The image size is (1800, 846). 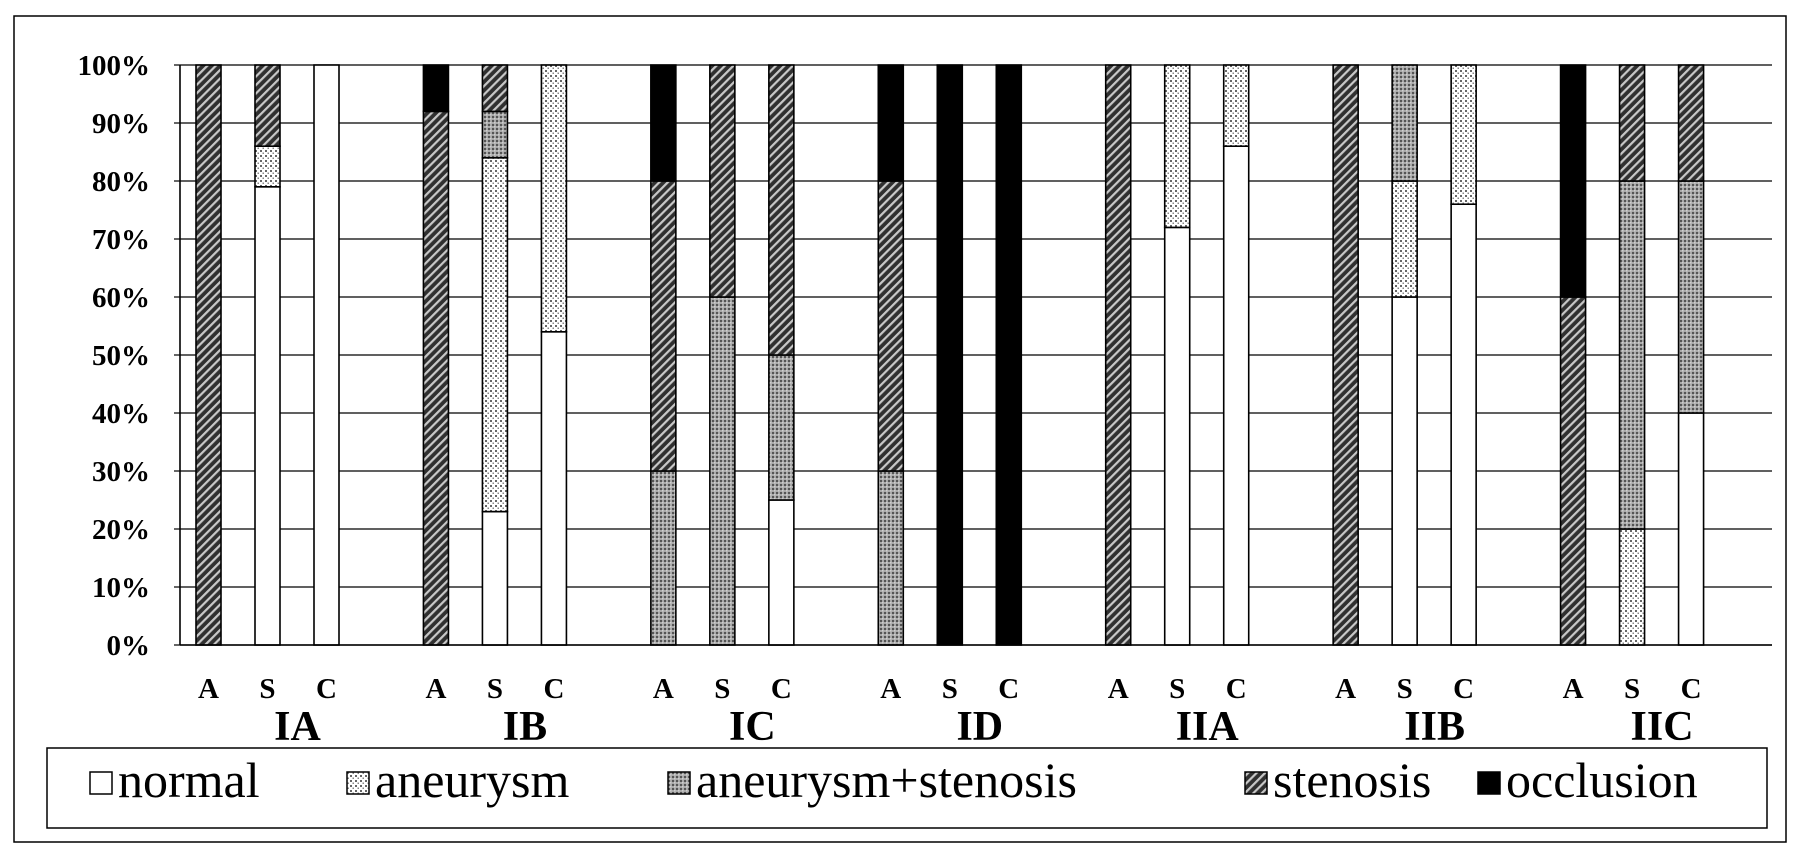 What do you see at coordinates (121, 472) in the screenshot?
I see `y-tick-label: 30%` at bounding box center [121, 472].